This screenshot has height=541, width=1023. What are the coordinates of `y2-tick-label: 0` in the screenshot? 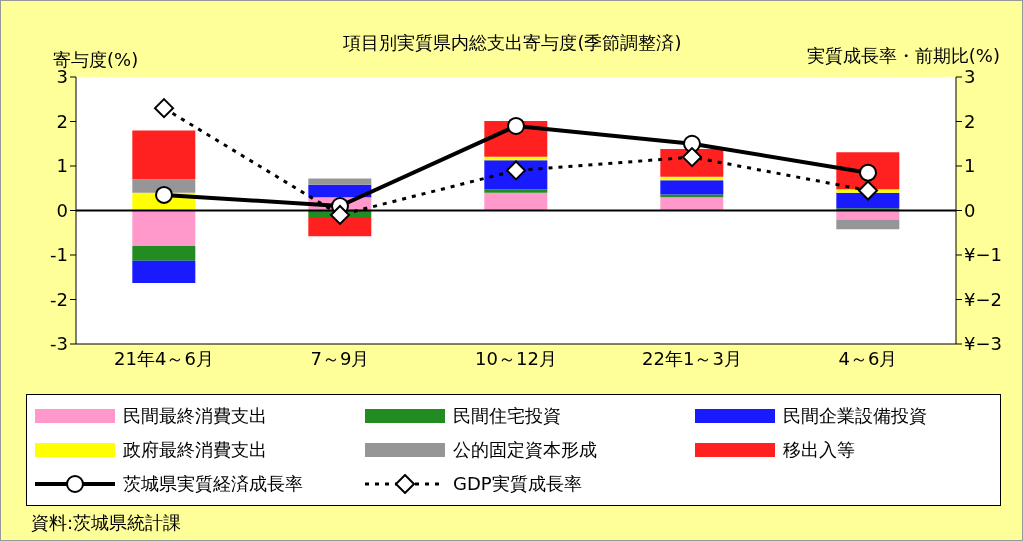 It's located at (970, 210).